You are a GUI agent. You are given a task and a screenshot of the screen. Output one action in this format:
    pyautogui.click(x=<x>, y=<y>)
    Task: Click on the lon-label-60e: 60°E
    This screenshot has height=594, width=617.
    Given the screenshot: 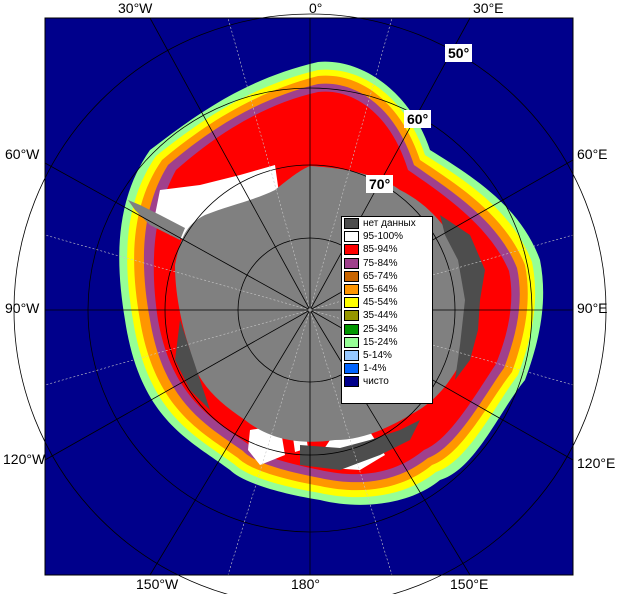 What is the action you would take?
    pyautogui.click(x=592, y=154)
    